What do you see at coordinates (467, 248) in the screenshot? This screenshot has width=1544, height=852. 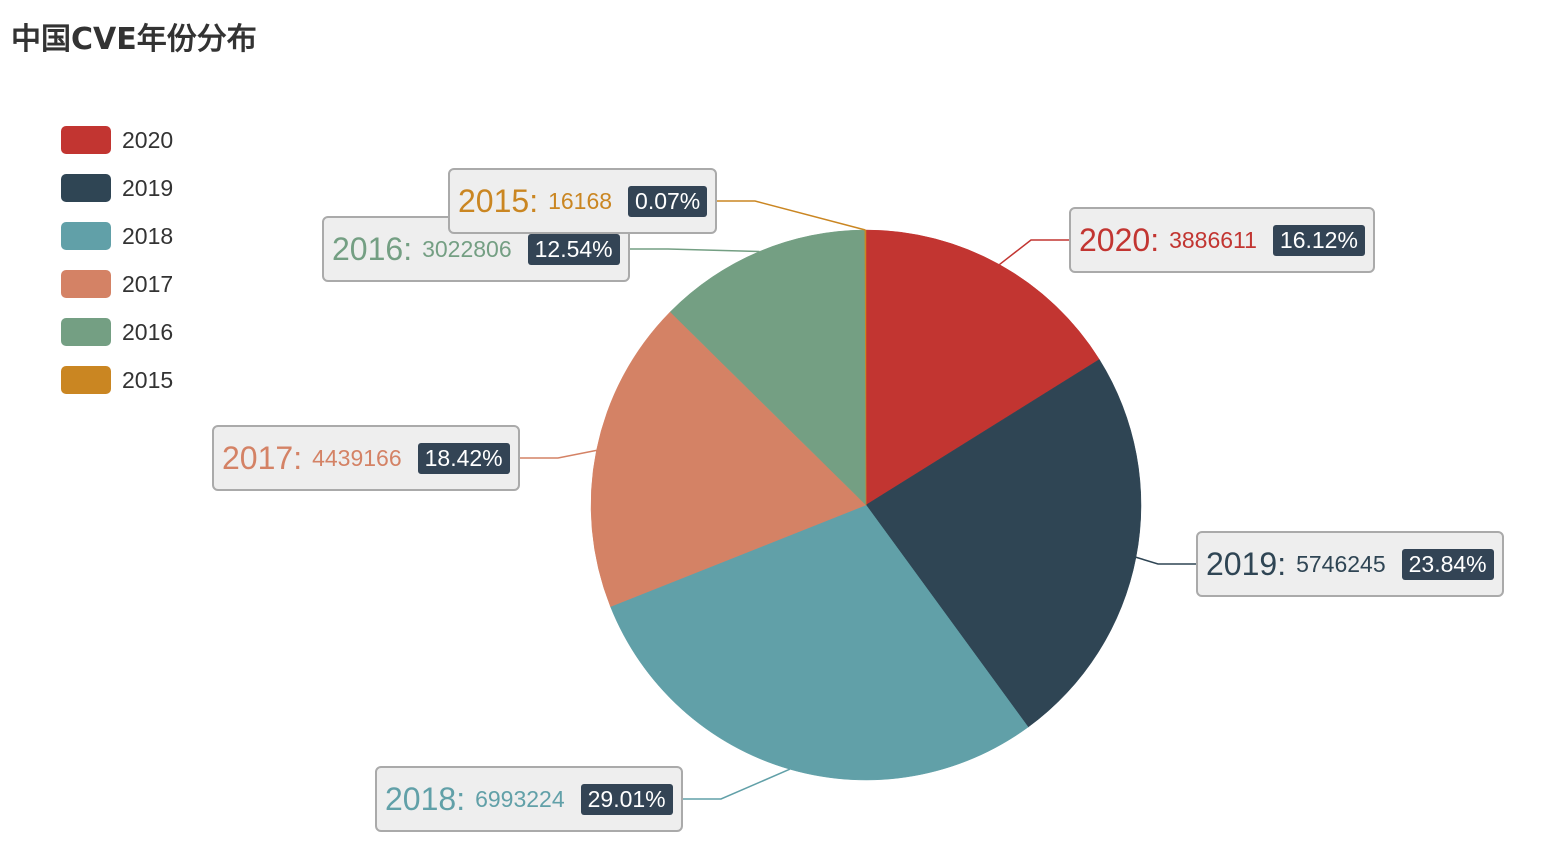 I see `slice-label-value: 3022806` at bounding box center [467, 248].